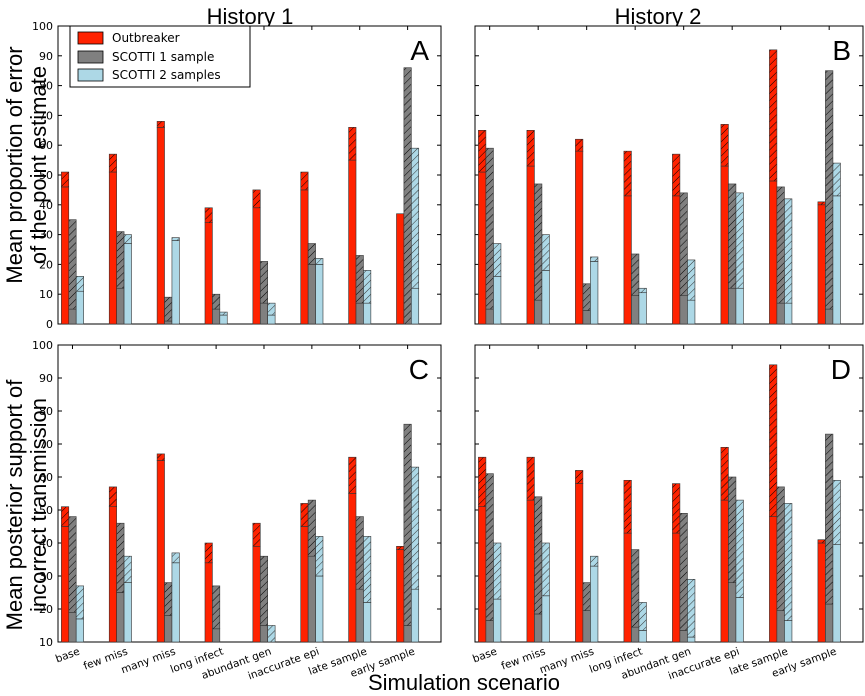 The image size is (865, 696). I want to click on legend-swatch-outbreaker, so click(90, 38).